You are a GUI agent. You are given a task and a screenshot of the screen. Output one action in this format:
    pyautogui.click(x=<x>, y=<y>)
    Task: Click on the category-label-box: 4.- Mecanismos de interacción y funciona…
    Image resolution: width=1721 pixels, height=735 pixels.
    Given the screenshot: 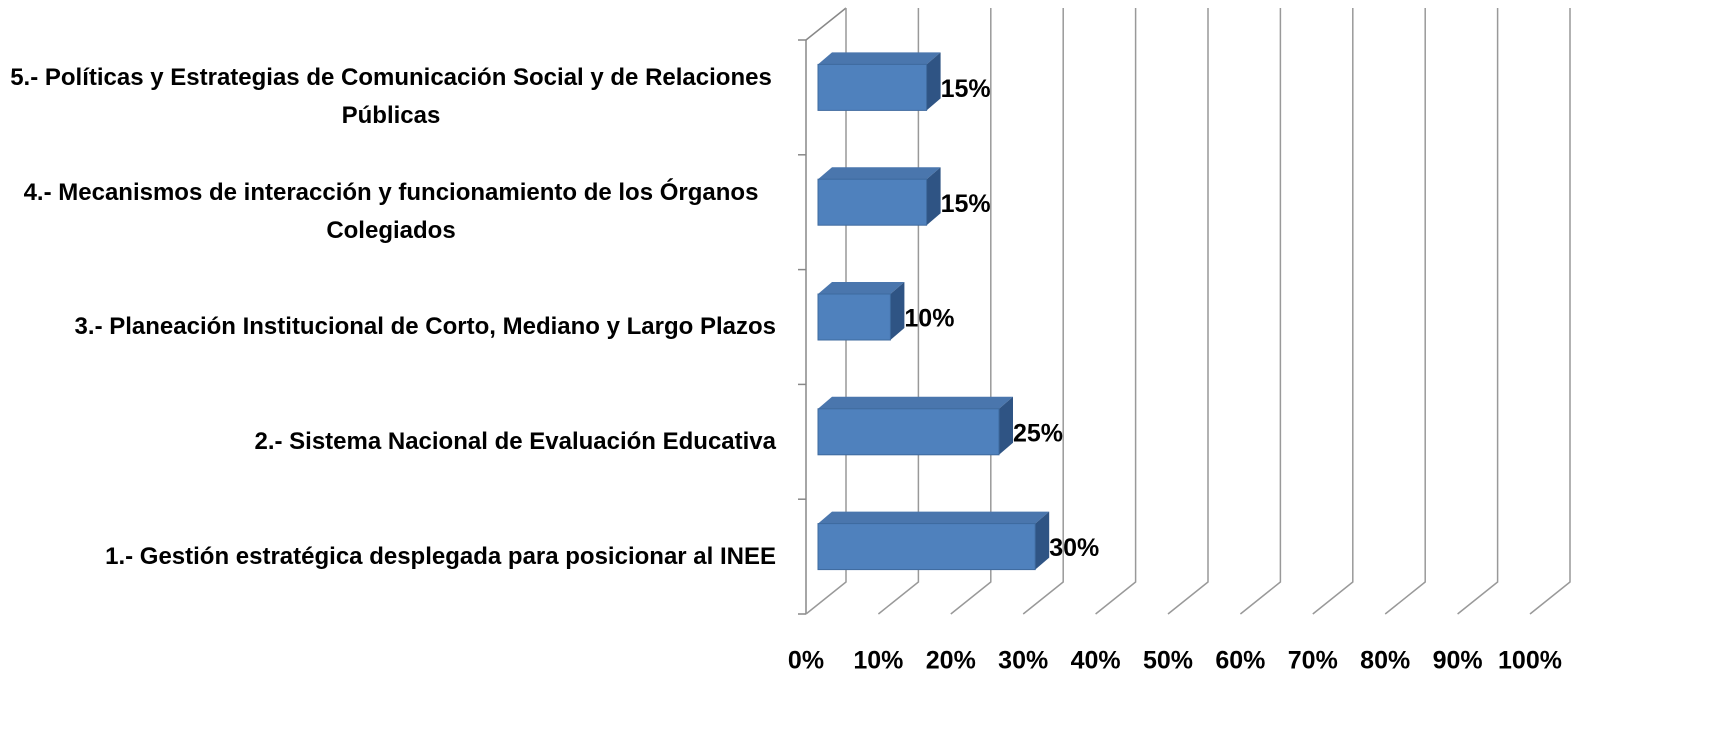 What is the action you would take?
    pyautogui.click(x=388, y=212)
    